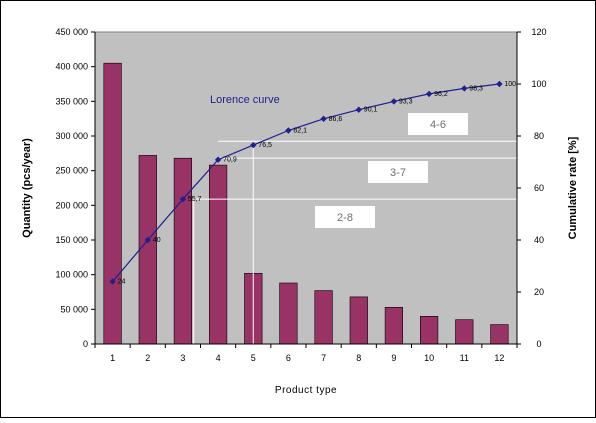 The image size is (596, 423). What do you see at coordinates (406, 101) in the screenshot?
I see `lorence-point-label-9: 93,3` at bounding box center [406, 101].